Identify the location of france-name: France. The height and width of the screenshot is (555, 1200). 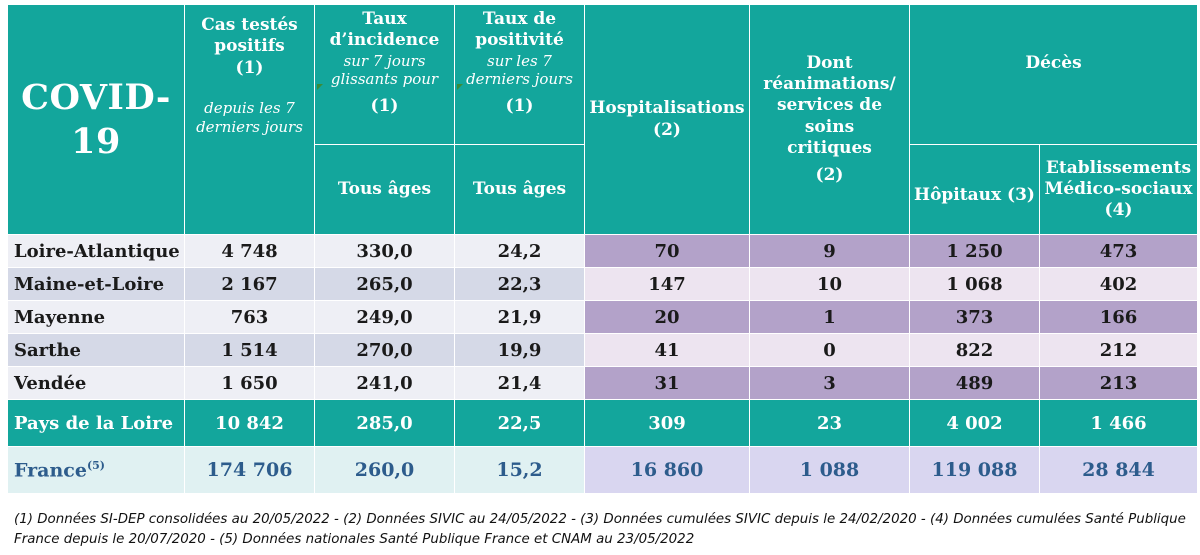
(50, 470).